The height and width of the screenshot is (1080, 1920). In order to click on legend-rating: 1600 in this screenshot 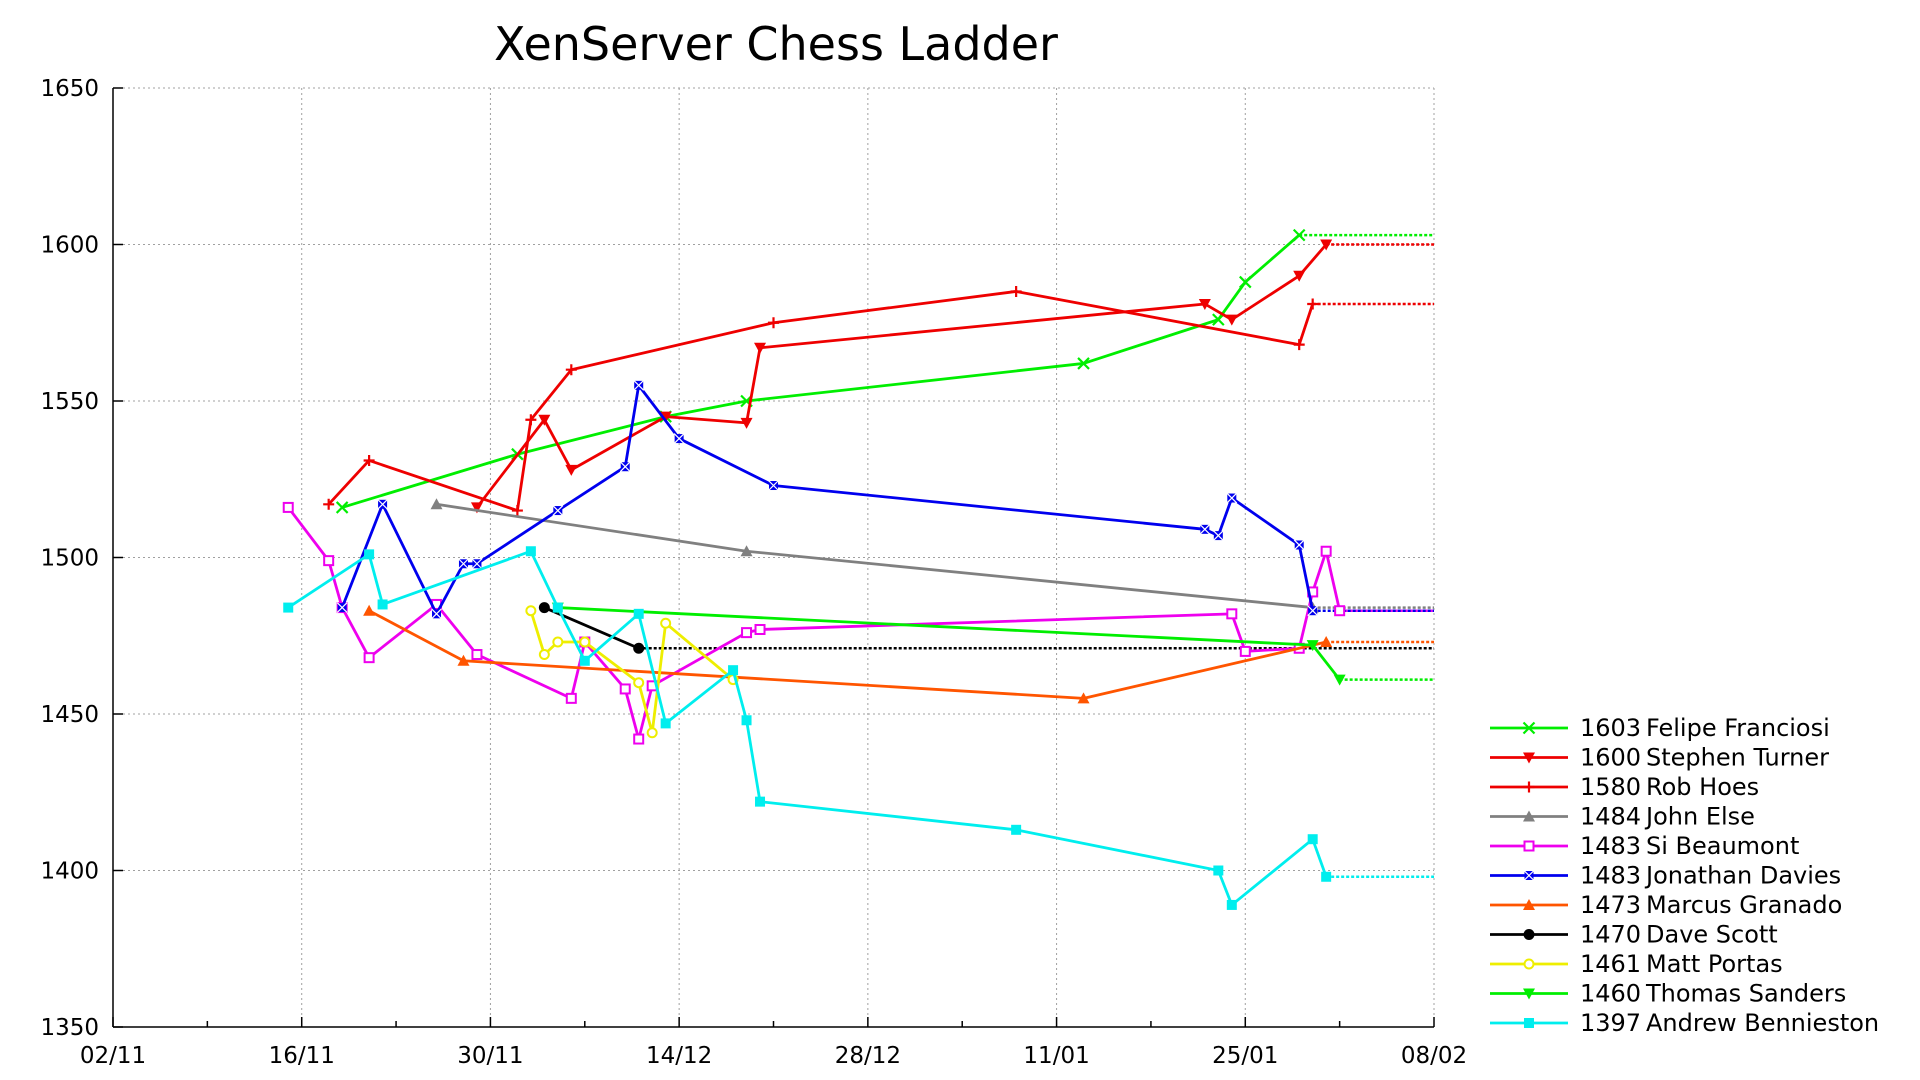, I will do `click(1610, 758)`.